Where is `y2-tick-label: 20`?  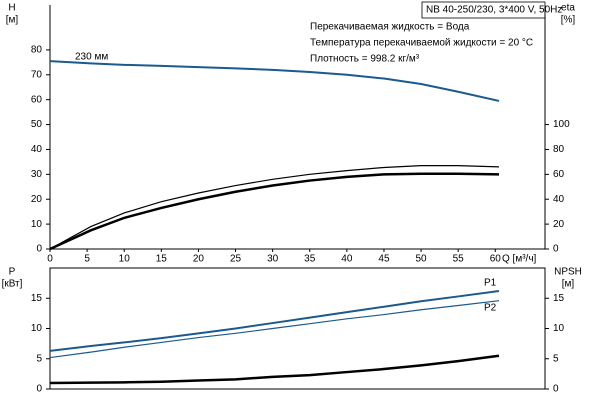
y2-tick-label: 20 is located at coordinates (559, 224).